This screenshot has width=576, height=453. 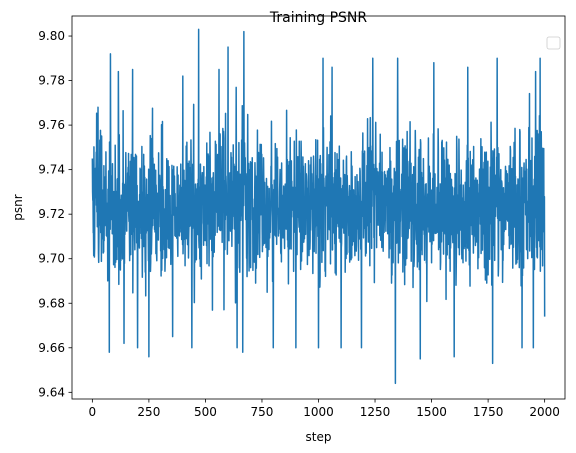 What do you see at coordinates (93, 412) in the screenshot?
I see `x-tick-label: 0` at bounding box center [93, 412].